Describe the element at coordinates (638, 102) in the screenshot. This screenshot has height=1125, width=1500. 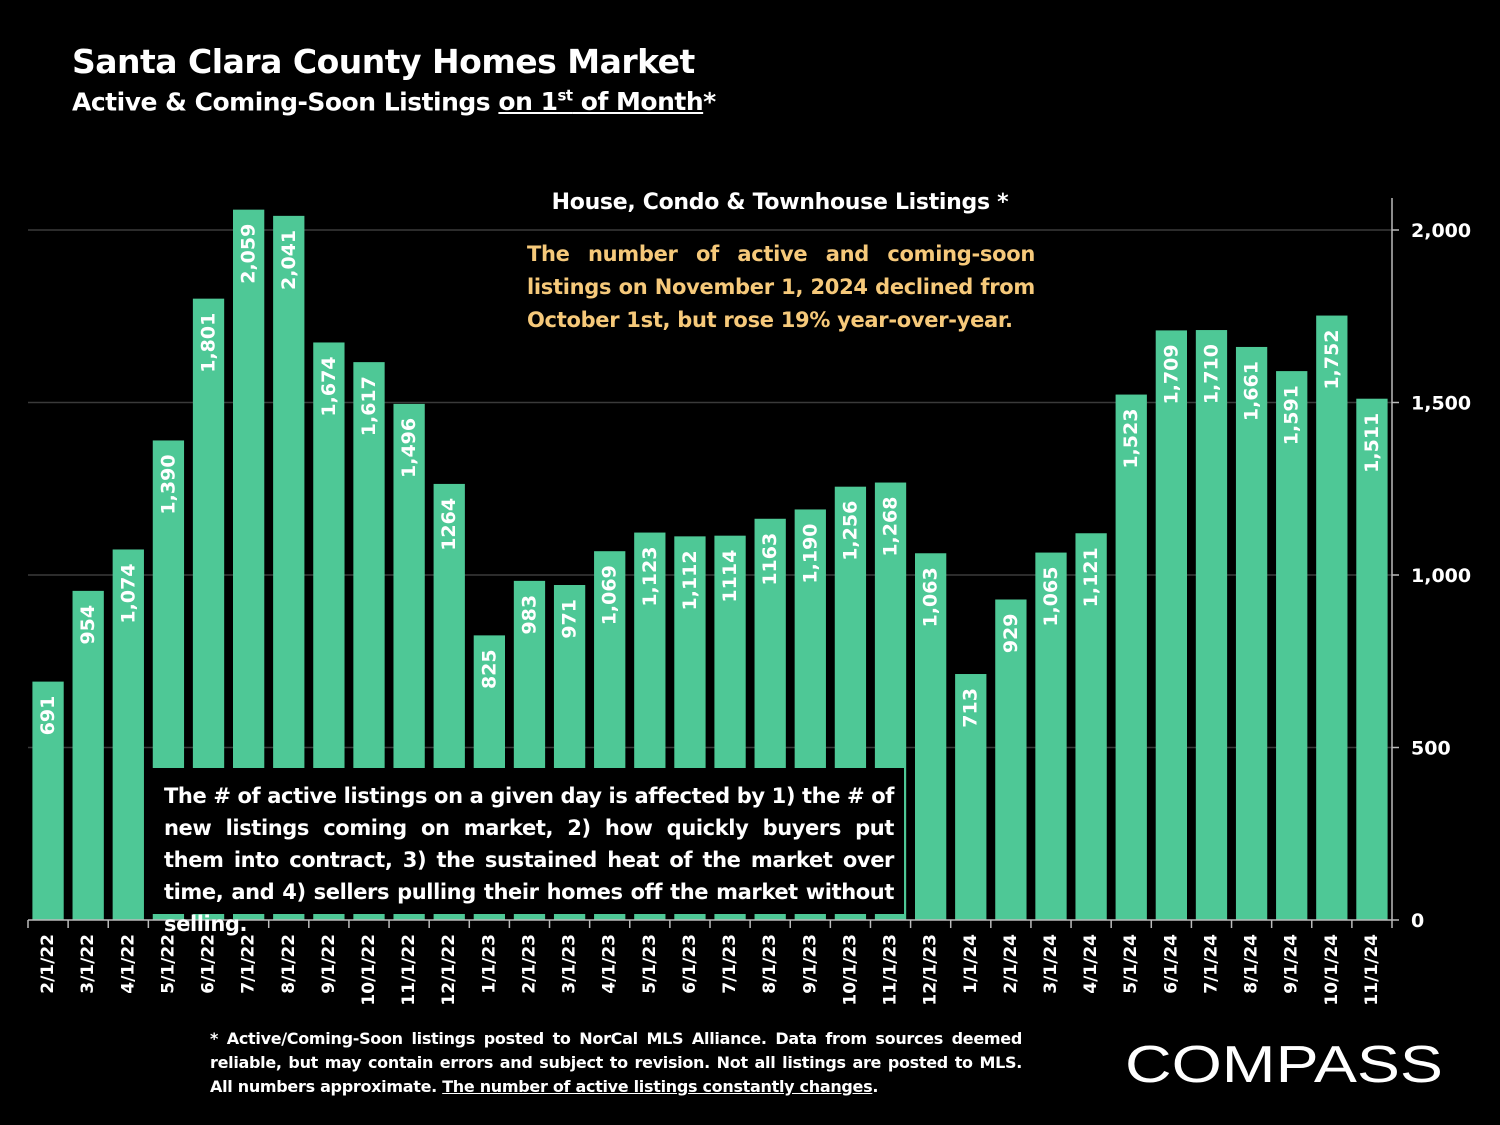
I see `subtitle-underlined-b: of Month` at that location.